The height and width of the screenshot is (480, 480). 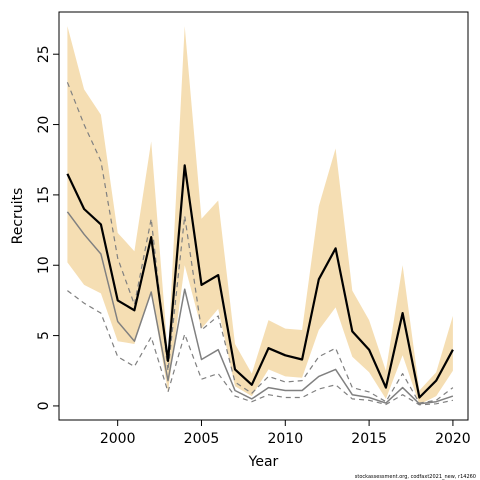 What do you see at coordinates (18, 216) in the screenshot?
I see `y-axis-title: Recruits` at bounding box center [18, 216].